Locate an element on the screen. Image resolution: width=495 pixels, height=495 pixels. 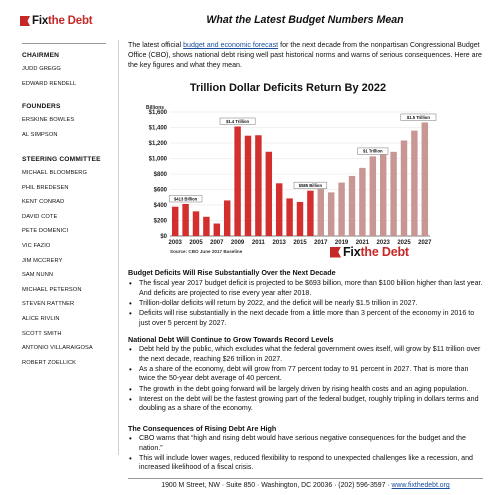
x-tick-label: 2011 is located at coordinates (259, 243).